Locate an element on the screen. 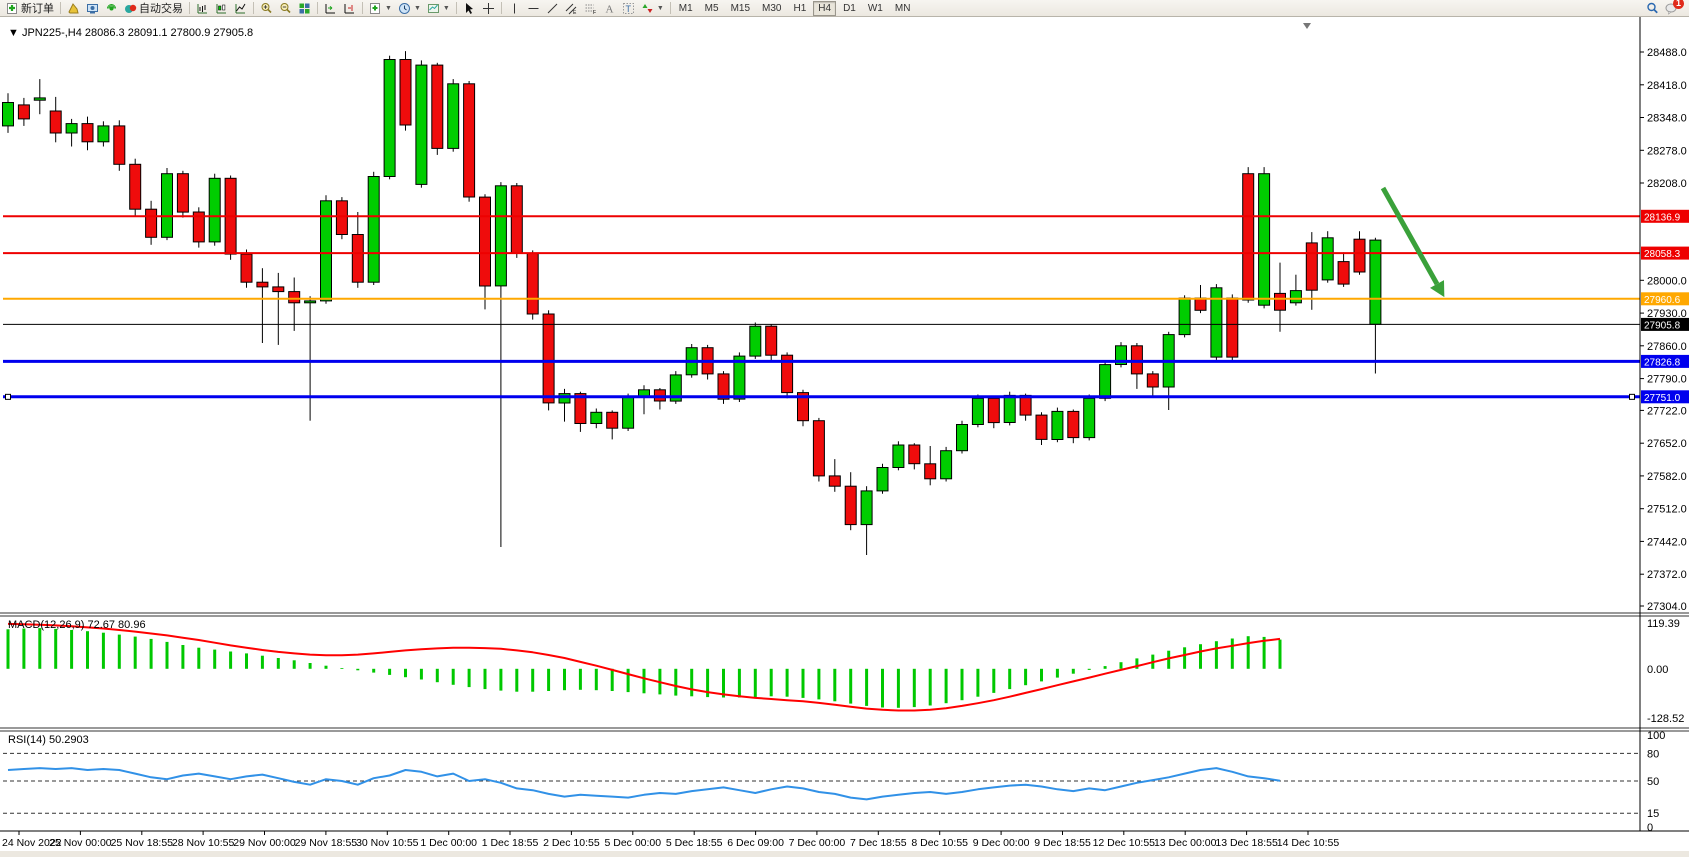  fibonacci-icon: F is located at coordinates (590, 9).